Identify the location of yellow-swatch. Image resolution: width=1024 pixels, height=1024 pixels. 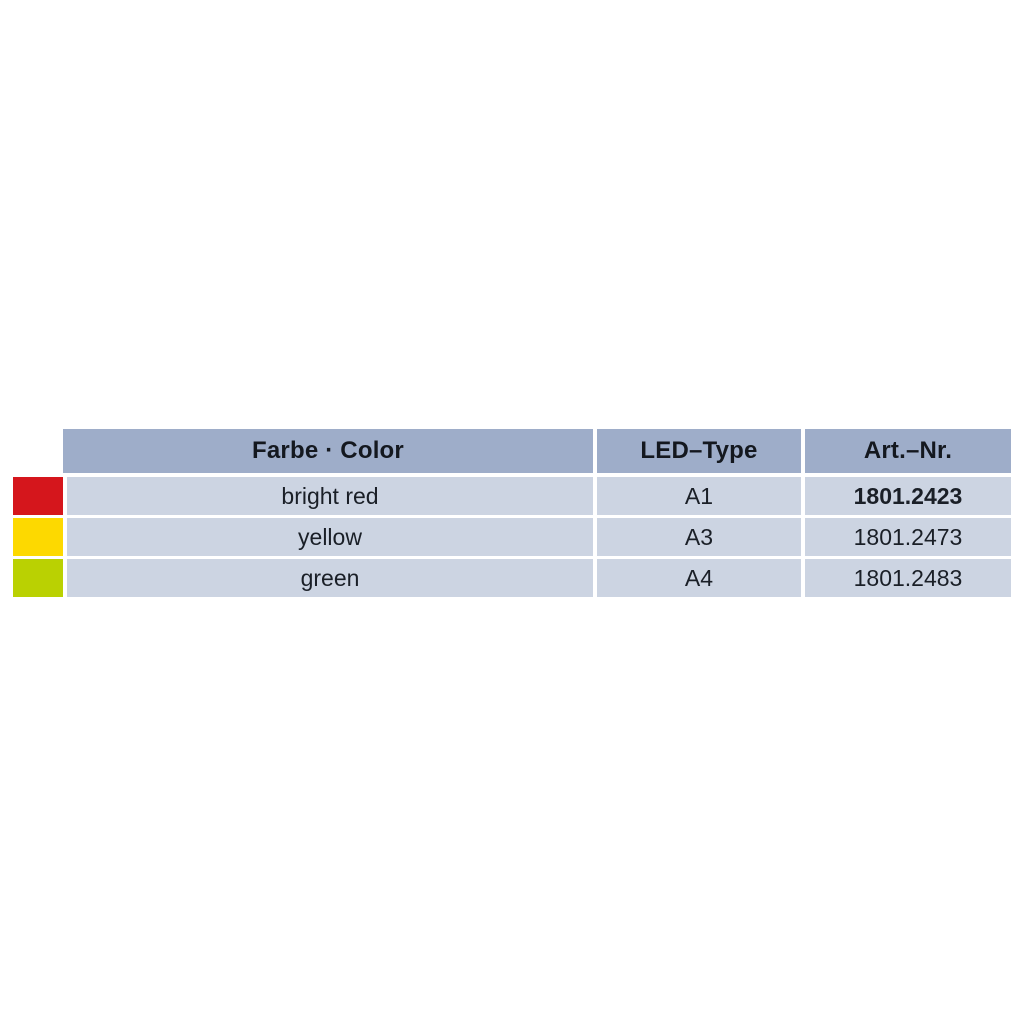
(38, 537).